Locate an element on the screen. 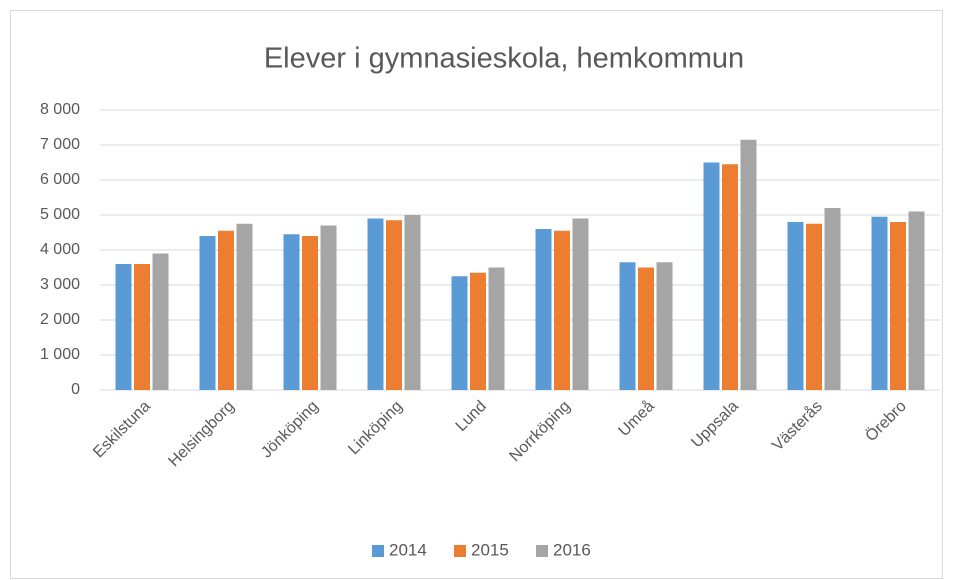 This screenshot has height=580, width=953. y-tick-label: 5 000 is located at coordinates (60, 214).